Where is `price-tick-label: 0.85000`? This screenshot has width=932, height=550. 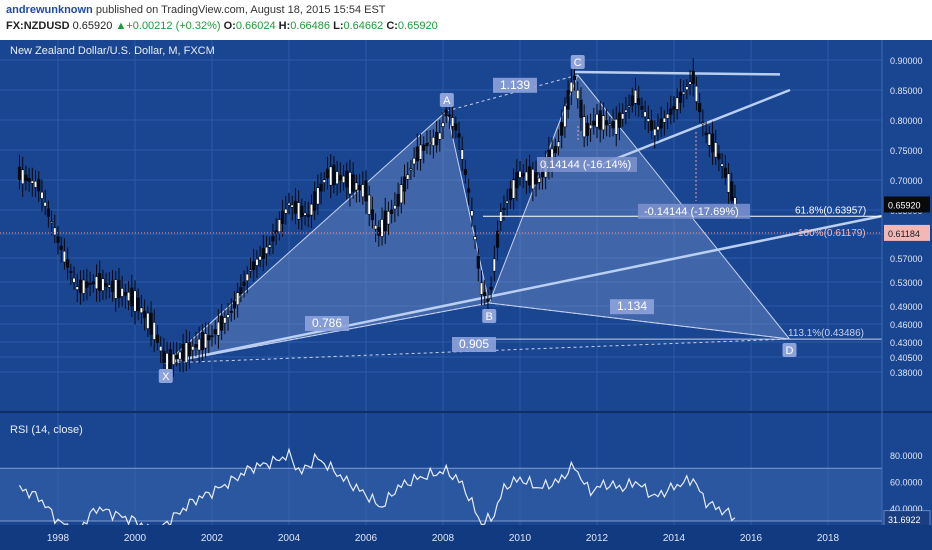 price-tick-label: 0.85000 is located at coordinates (906, 91).